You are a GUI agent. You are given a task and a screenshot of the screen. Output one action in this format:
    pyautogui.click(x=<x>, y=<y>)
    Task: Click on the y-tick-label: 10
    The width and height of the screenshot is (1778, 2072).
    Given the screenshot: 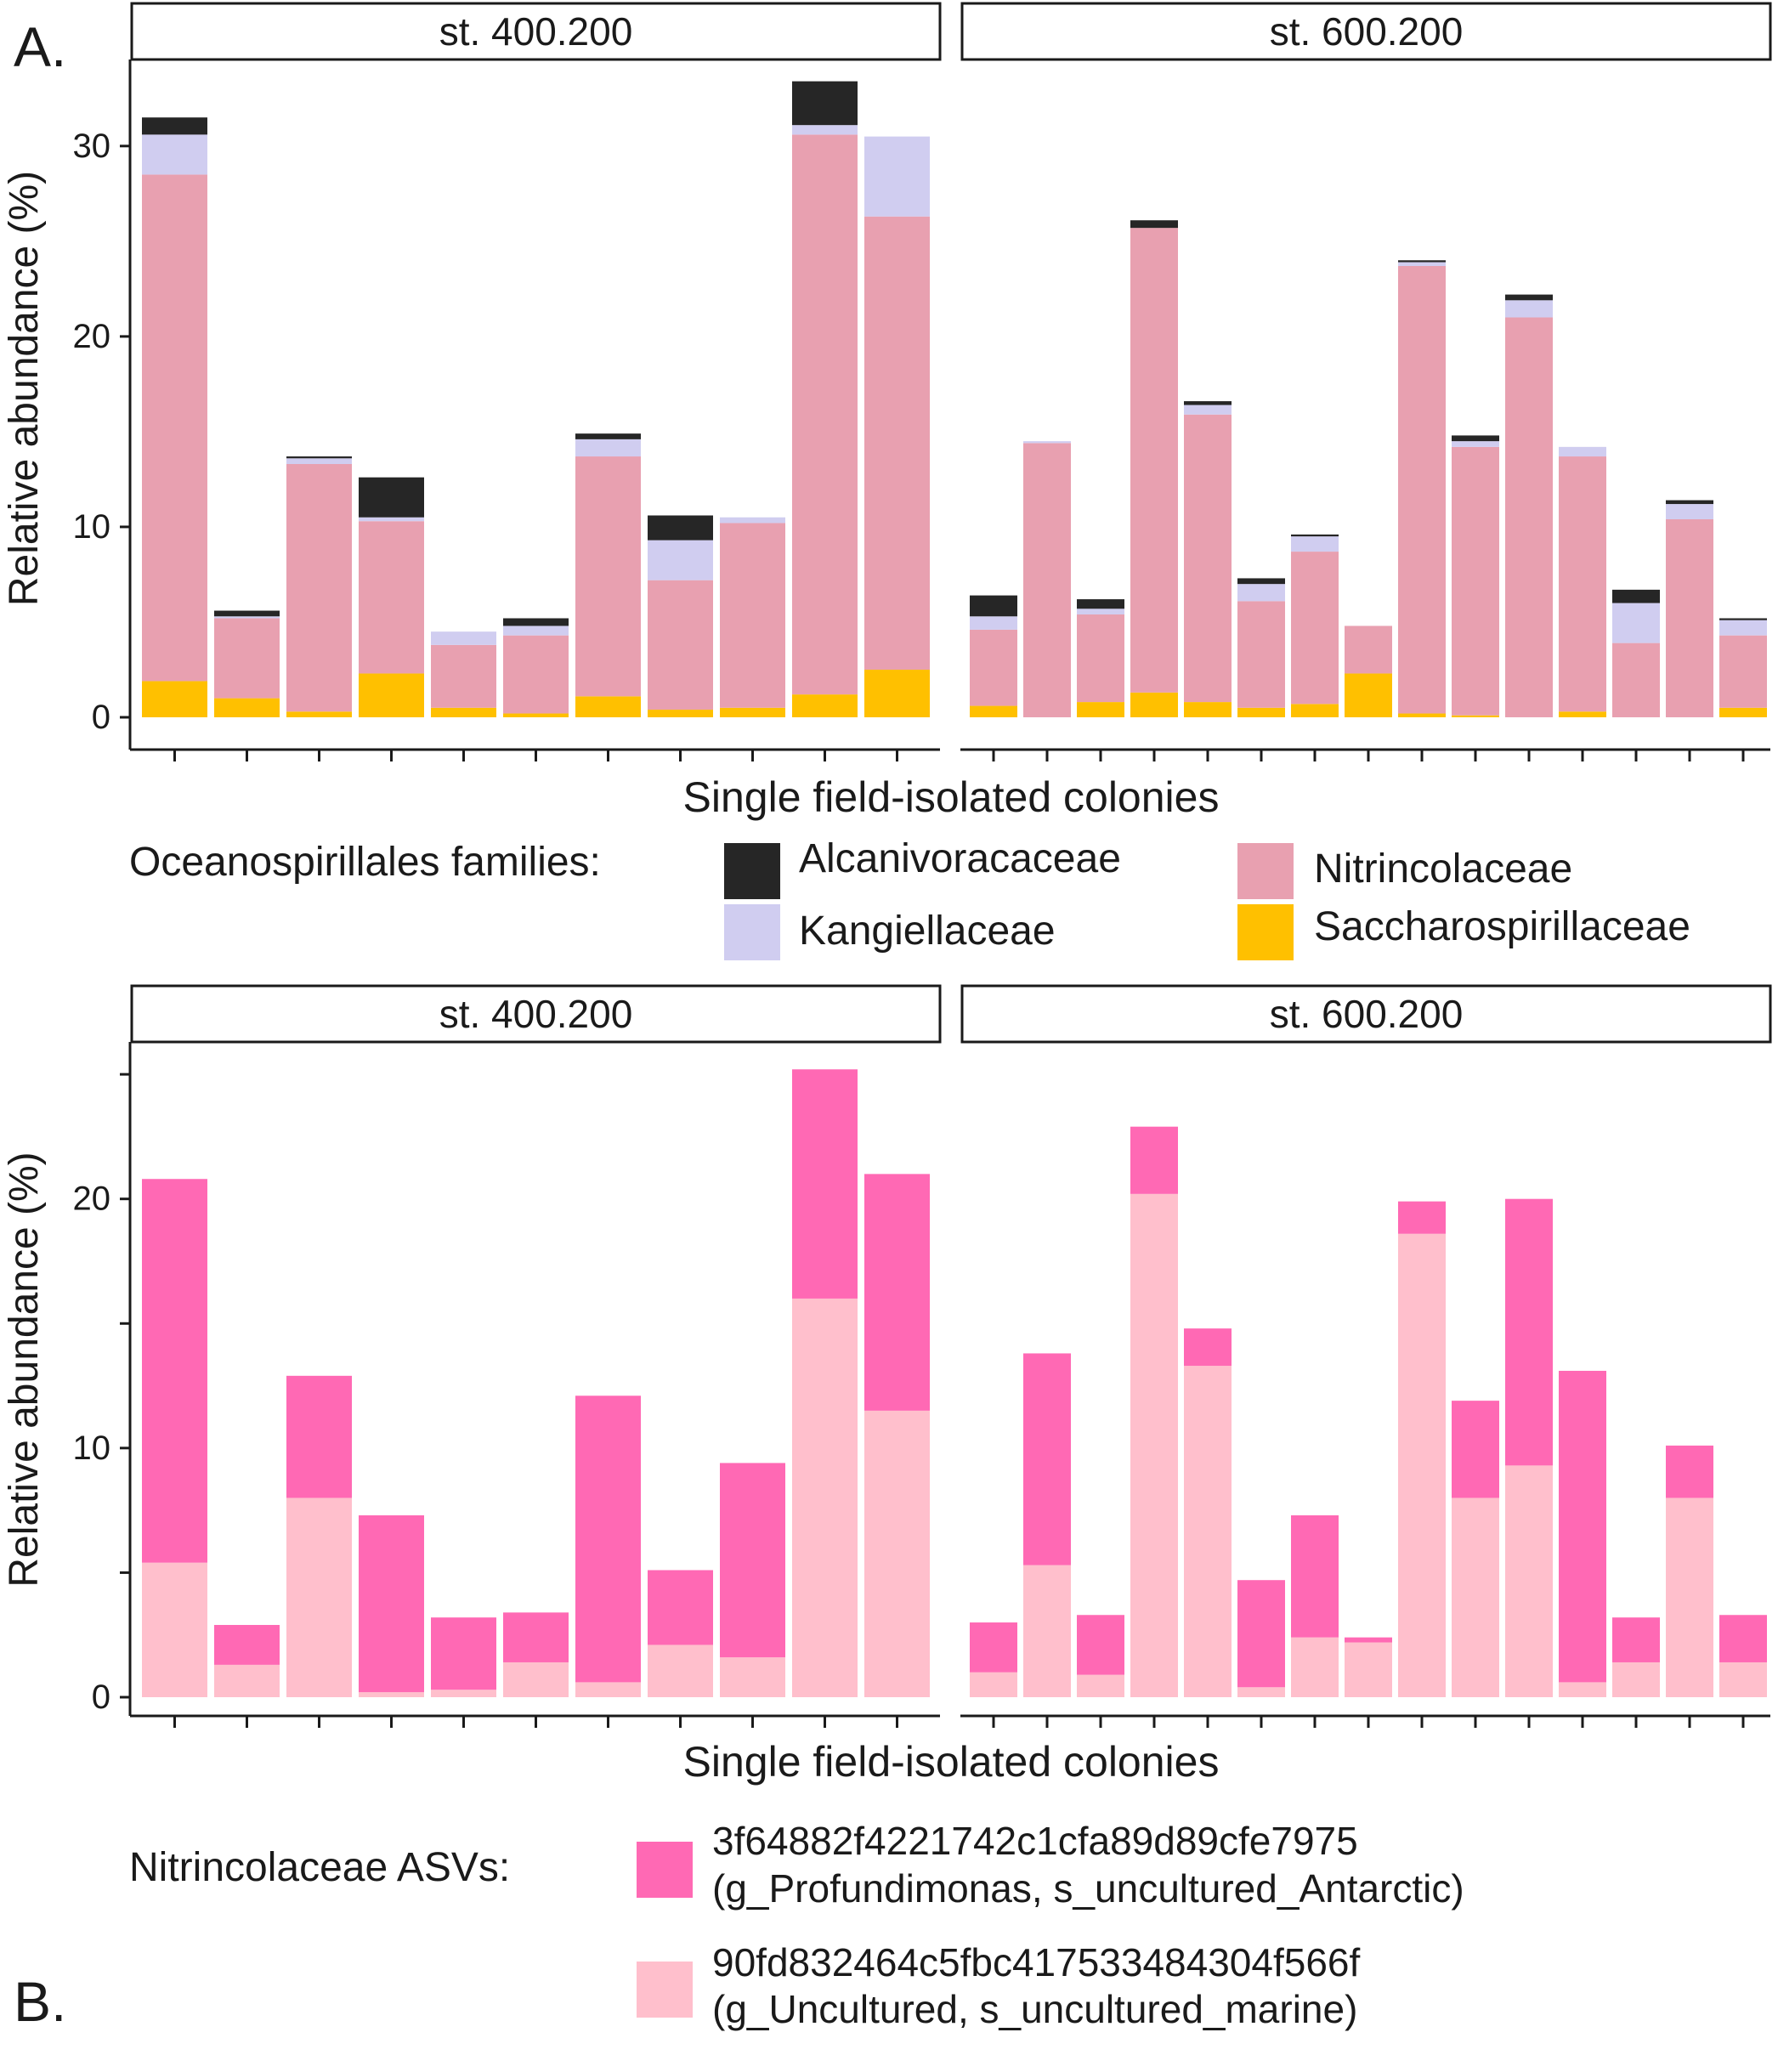 What is the action you would take?
    pyautogui.click(x=92, y=1448)
    